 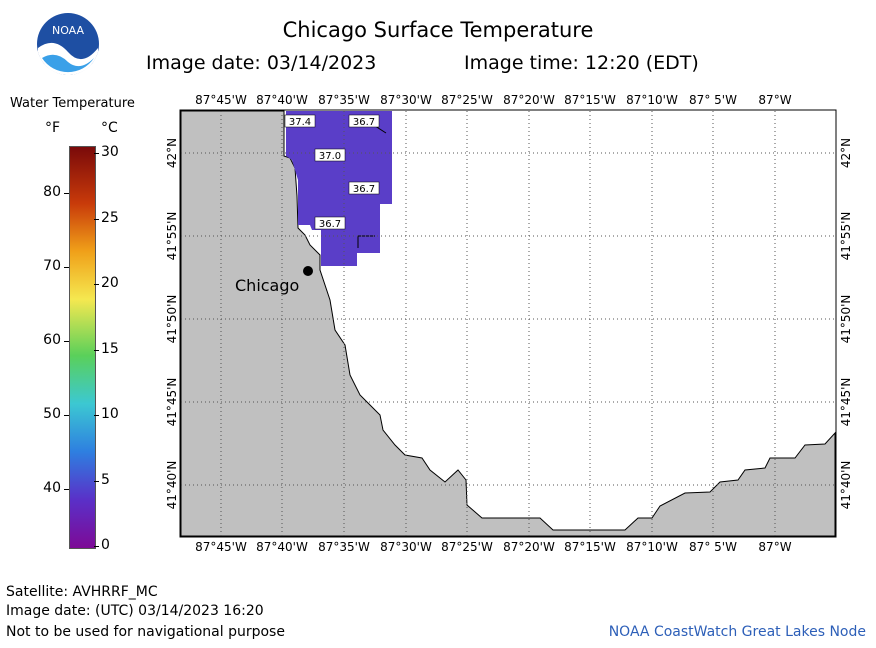 What do you see at coordinates (172, 485) in the screenshot?
I see `lat-label-left: 41°40'N` at bounding box center [172, 485].